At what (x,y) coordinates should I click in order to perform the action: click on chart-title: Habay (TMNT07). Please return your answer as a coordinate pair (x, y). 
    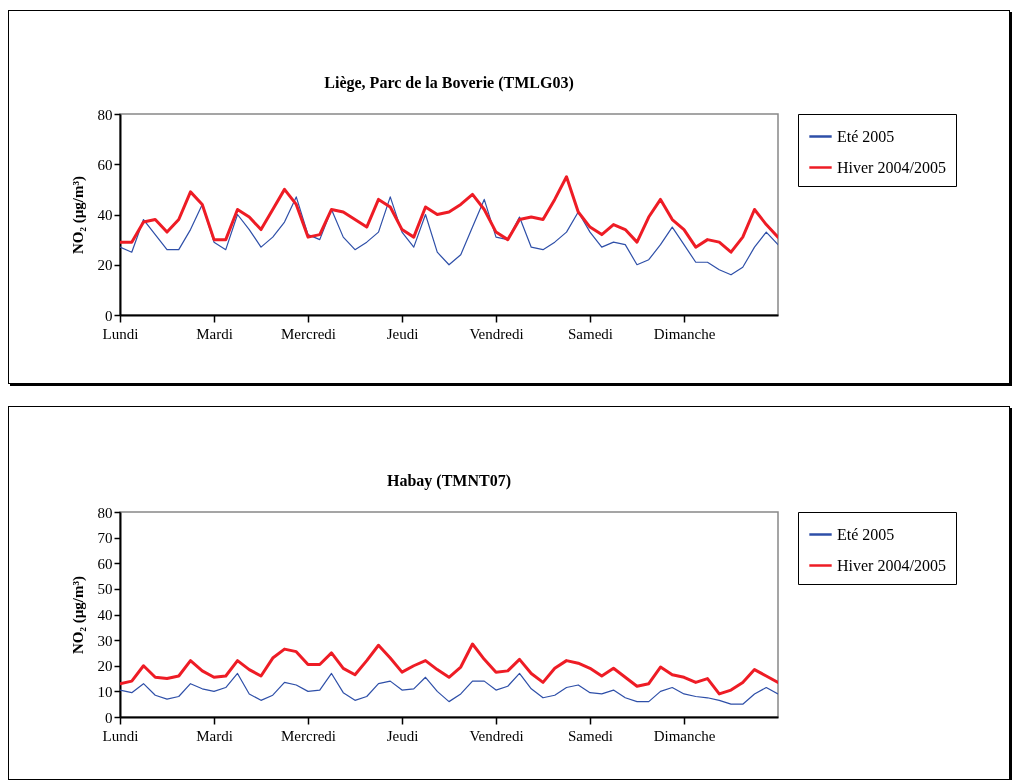
    Looking at the image, I should click on (449, 481).